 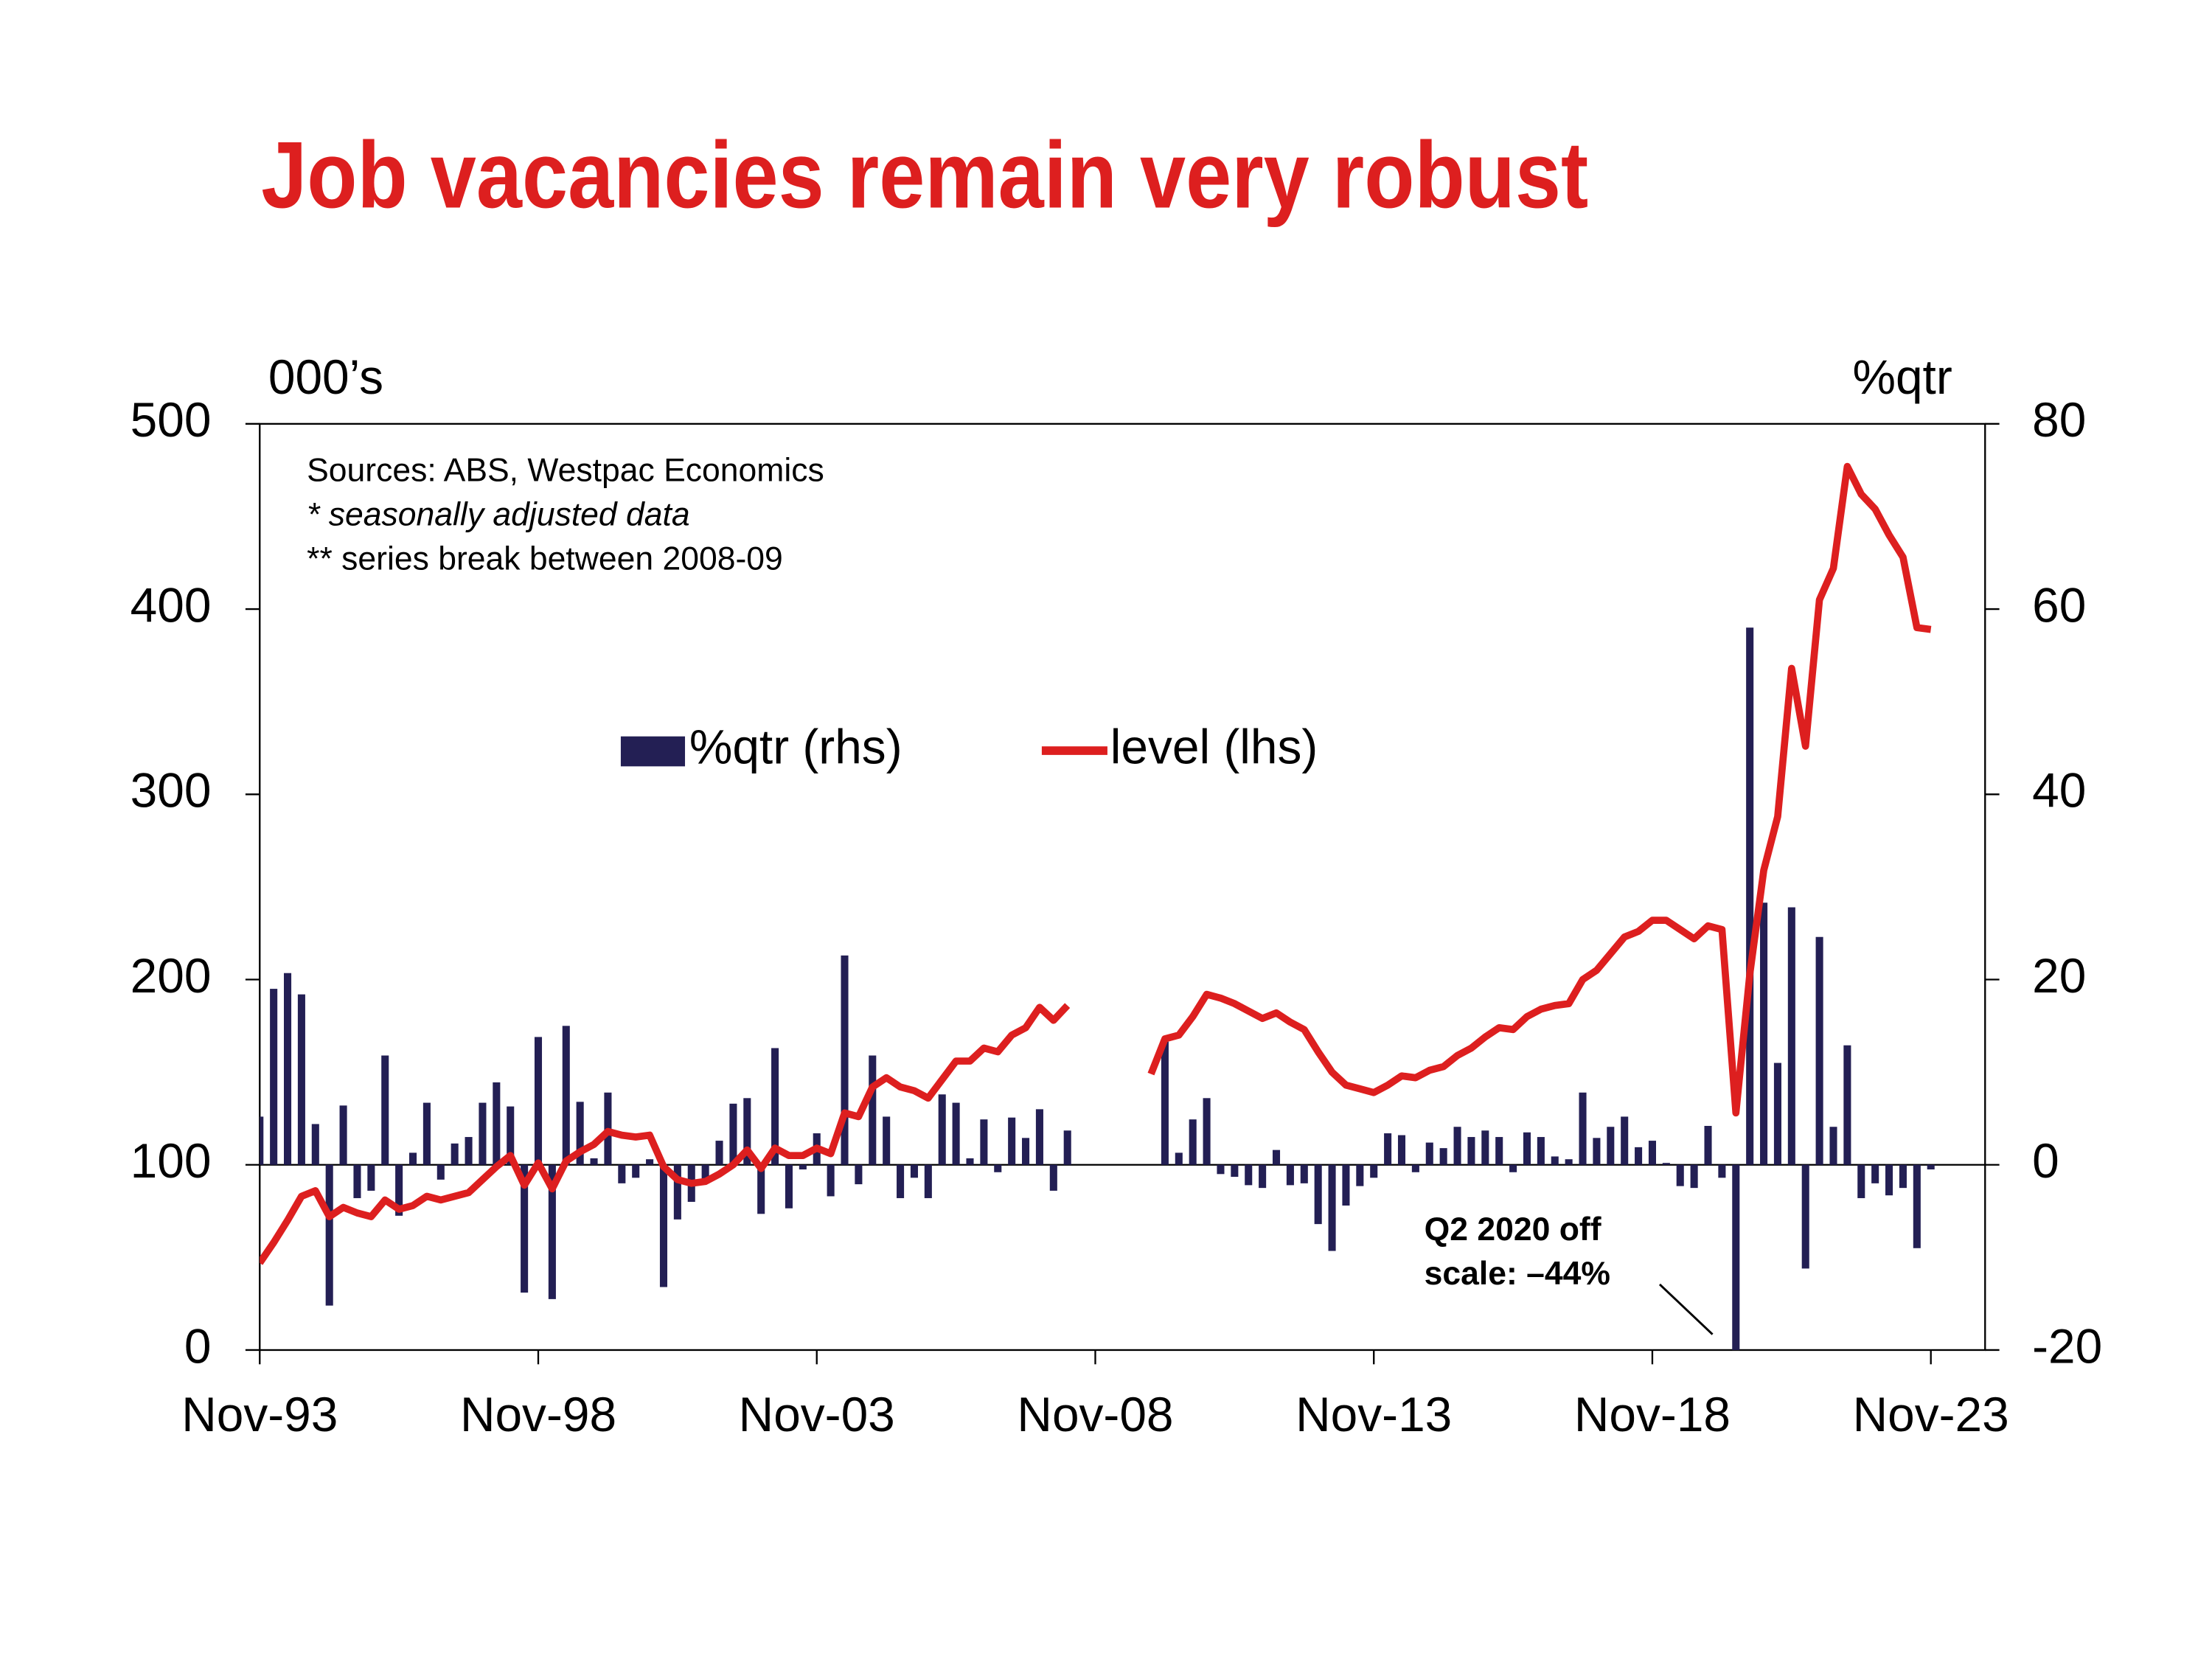 I want to click on annotation: scale: –44%, so click(x=1517, y=1274).